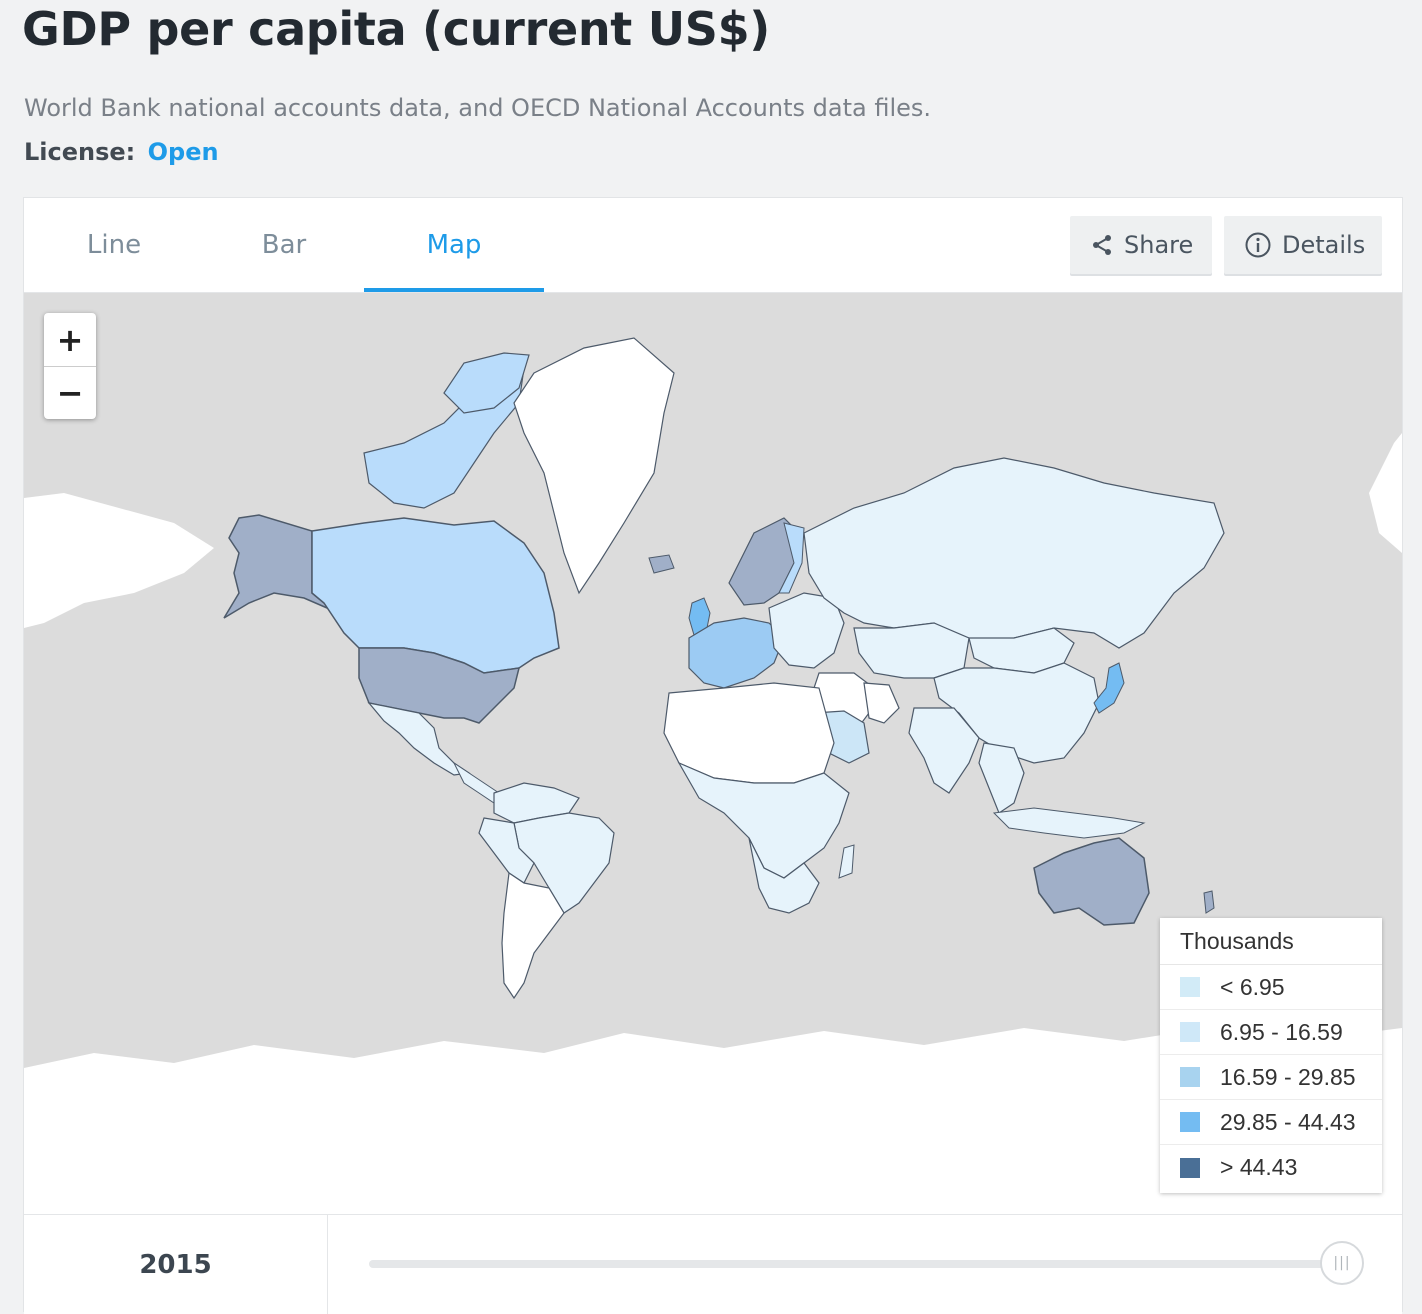 The height and width of the screenshot is (1314, 1422). I want to click on country-argentina-chile, so click(533, 935).